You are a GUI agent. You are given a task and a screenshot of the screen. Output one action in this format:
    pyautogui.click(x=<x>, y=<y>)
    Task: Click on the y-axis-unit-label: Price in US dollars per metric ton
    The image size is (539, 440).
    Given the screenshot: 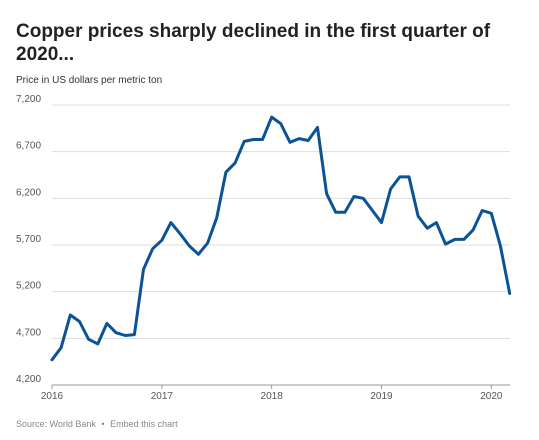 What is the action you would take?
    pyautogui.click(x=89, y=80)
    